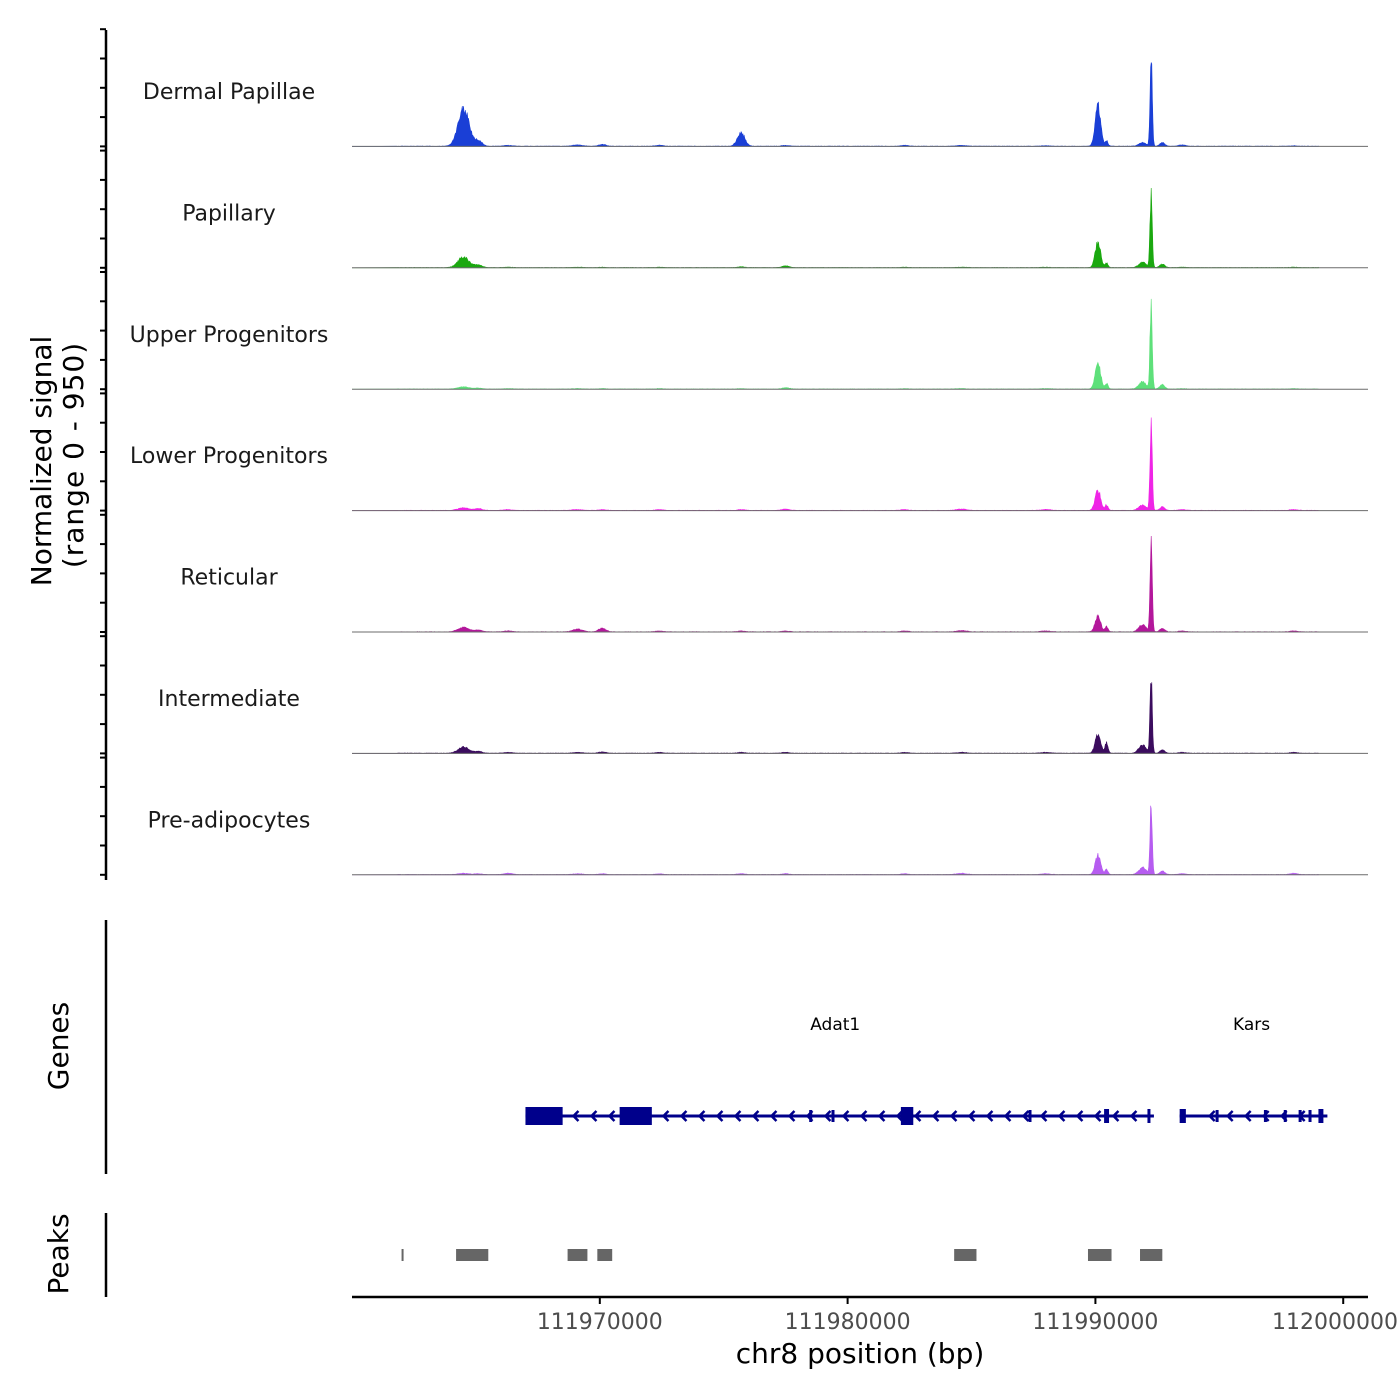 Image resolution: width=1400 pixels, height=1400 pixels. What do you see at coordinates (782, 1255) in the screenshot?
I see `peaks-track` at bounding box center [782, 1255].